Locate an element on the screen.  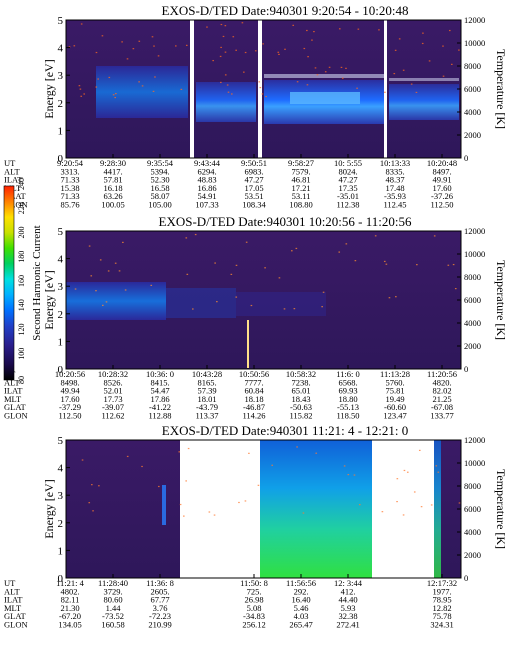
colorbar-label: Second Harmonic Current is located at coordinates (37, 282).